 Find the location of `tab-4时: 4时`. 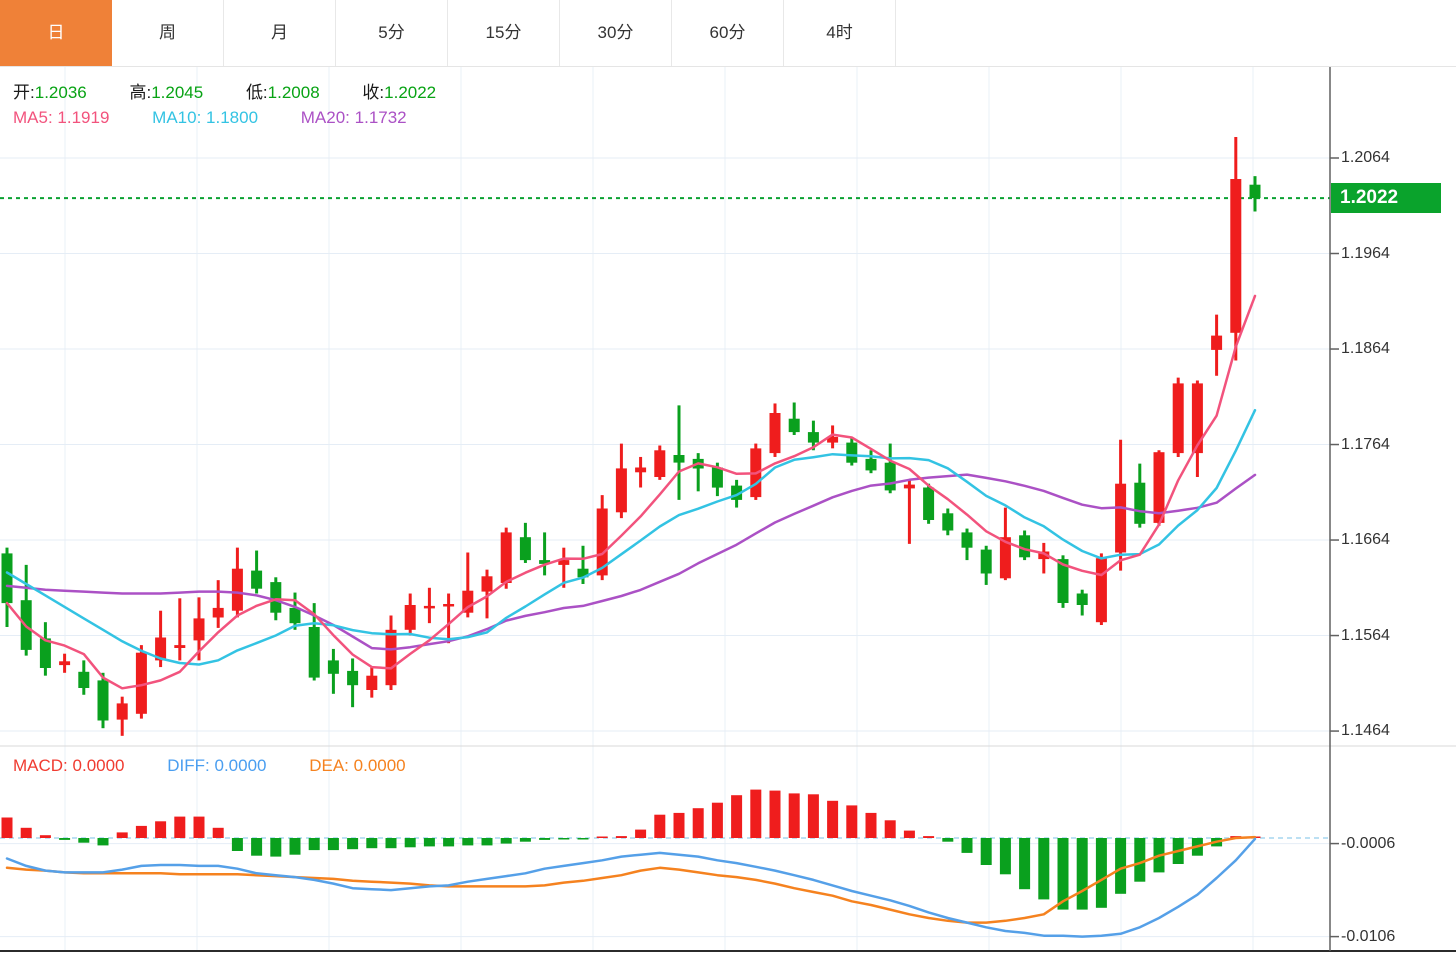

tab-4时: 4时 is located at coordinates (840, 33).